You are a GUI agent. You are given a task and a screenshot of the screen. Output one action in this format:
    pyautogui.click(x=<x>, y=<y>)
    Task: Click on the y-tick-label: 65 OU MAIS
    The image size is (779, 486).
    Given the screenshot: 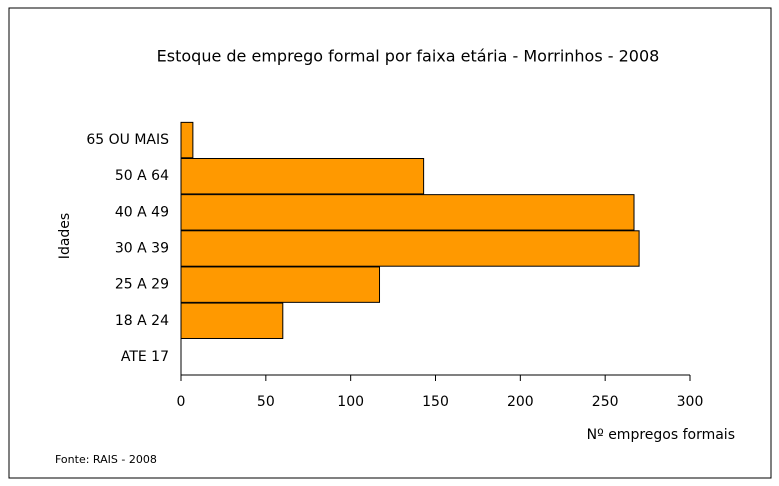 What is the action you would take?
    pyautogui.click(x=127, y=140)
    